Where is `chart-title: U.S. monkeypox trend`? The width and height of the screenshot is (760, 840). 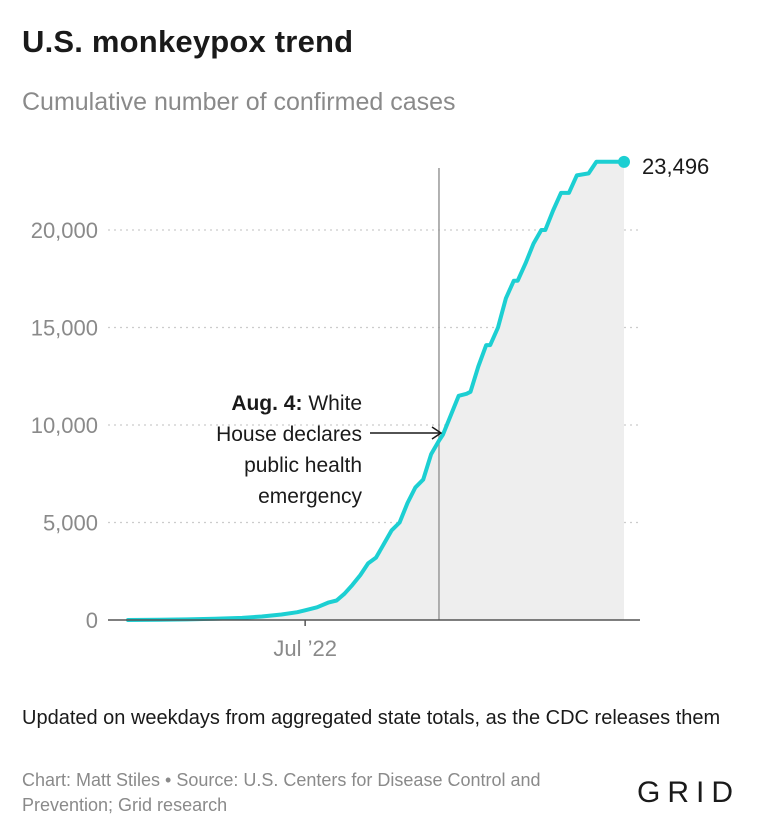
chart-title: U.S. monkeypox trend is located at coordinates (188, 41).